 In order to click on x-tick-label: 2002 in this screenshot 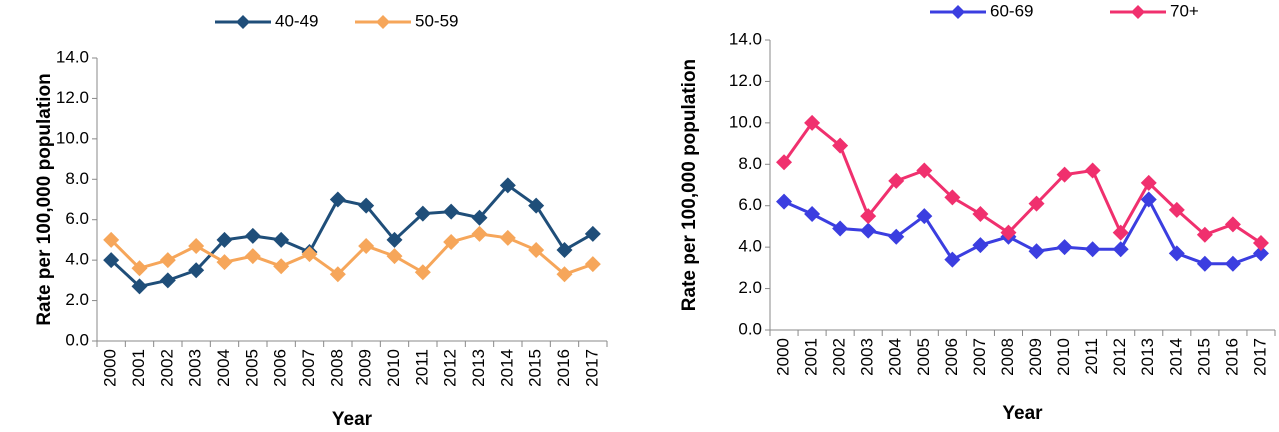, I will do `click(166, 368)`.